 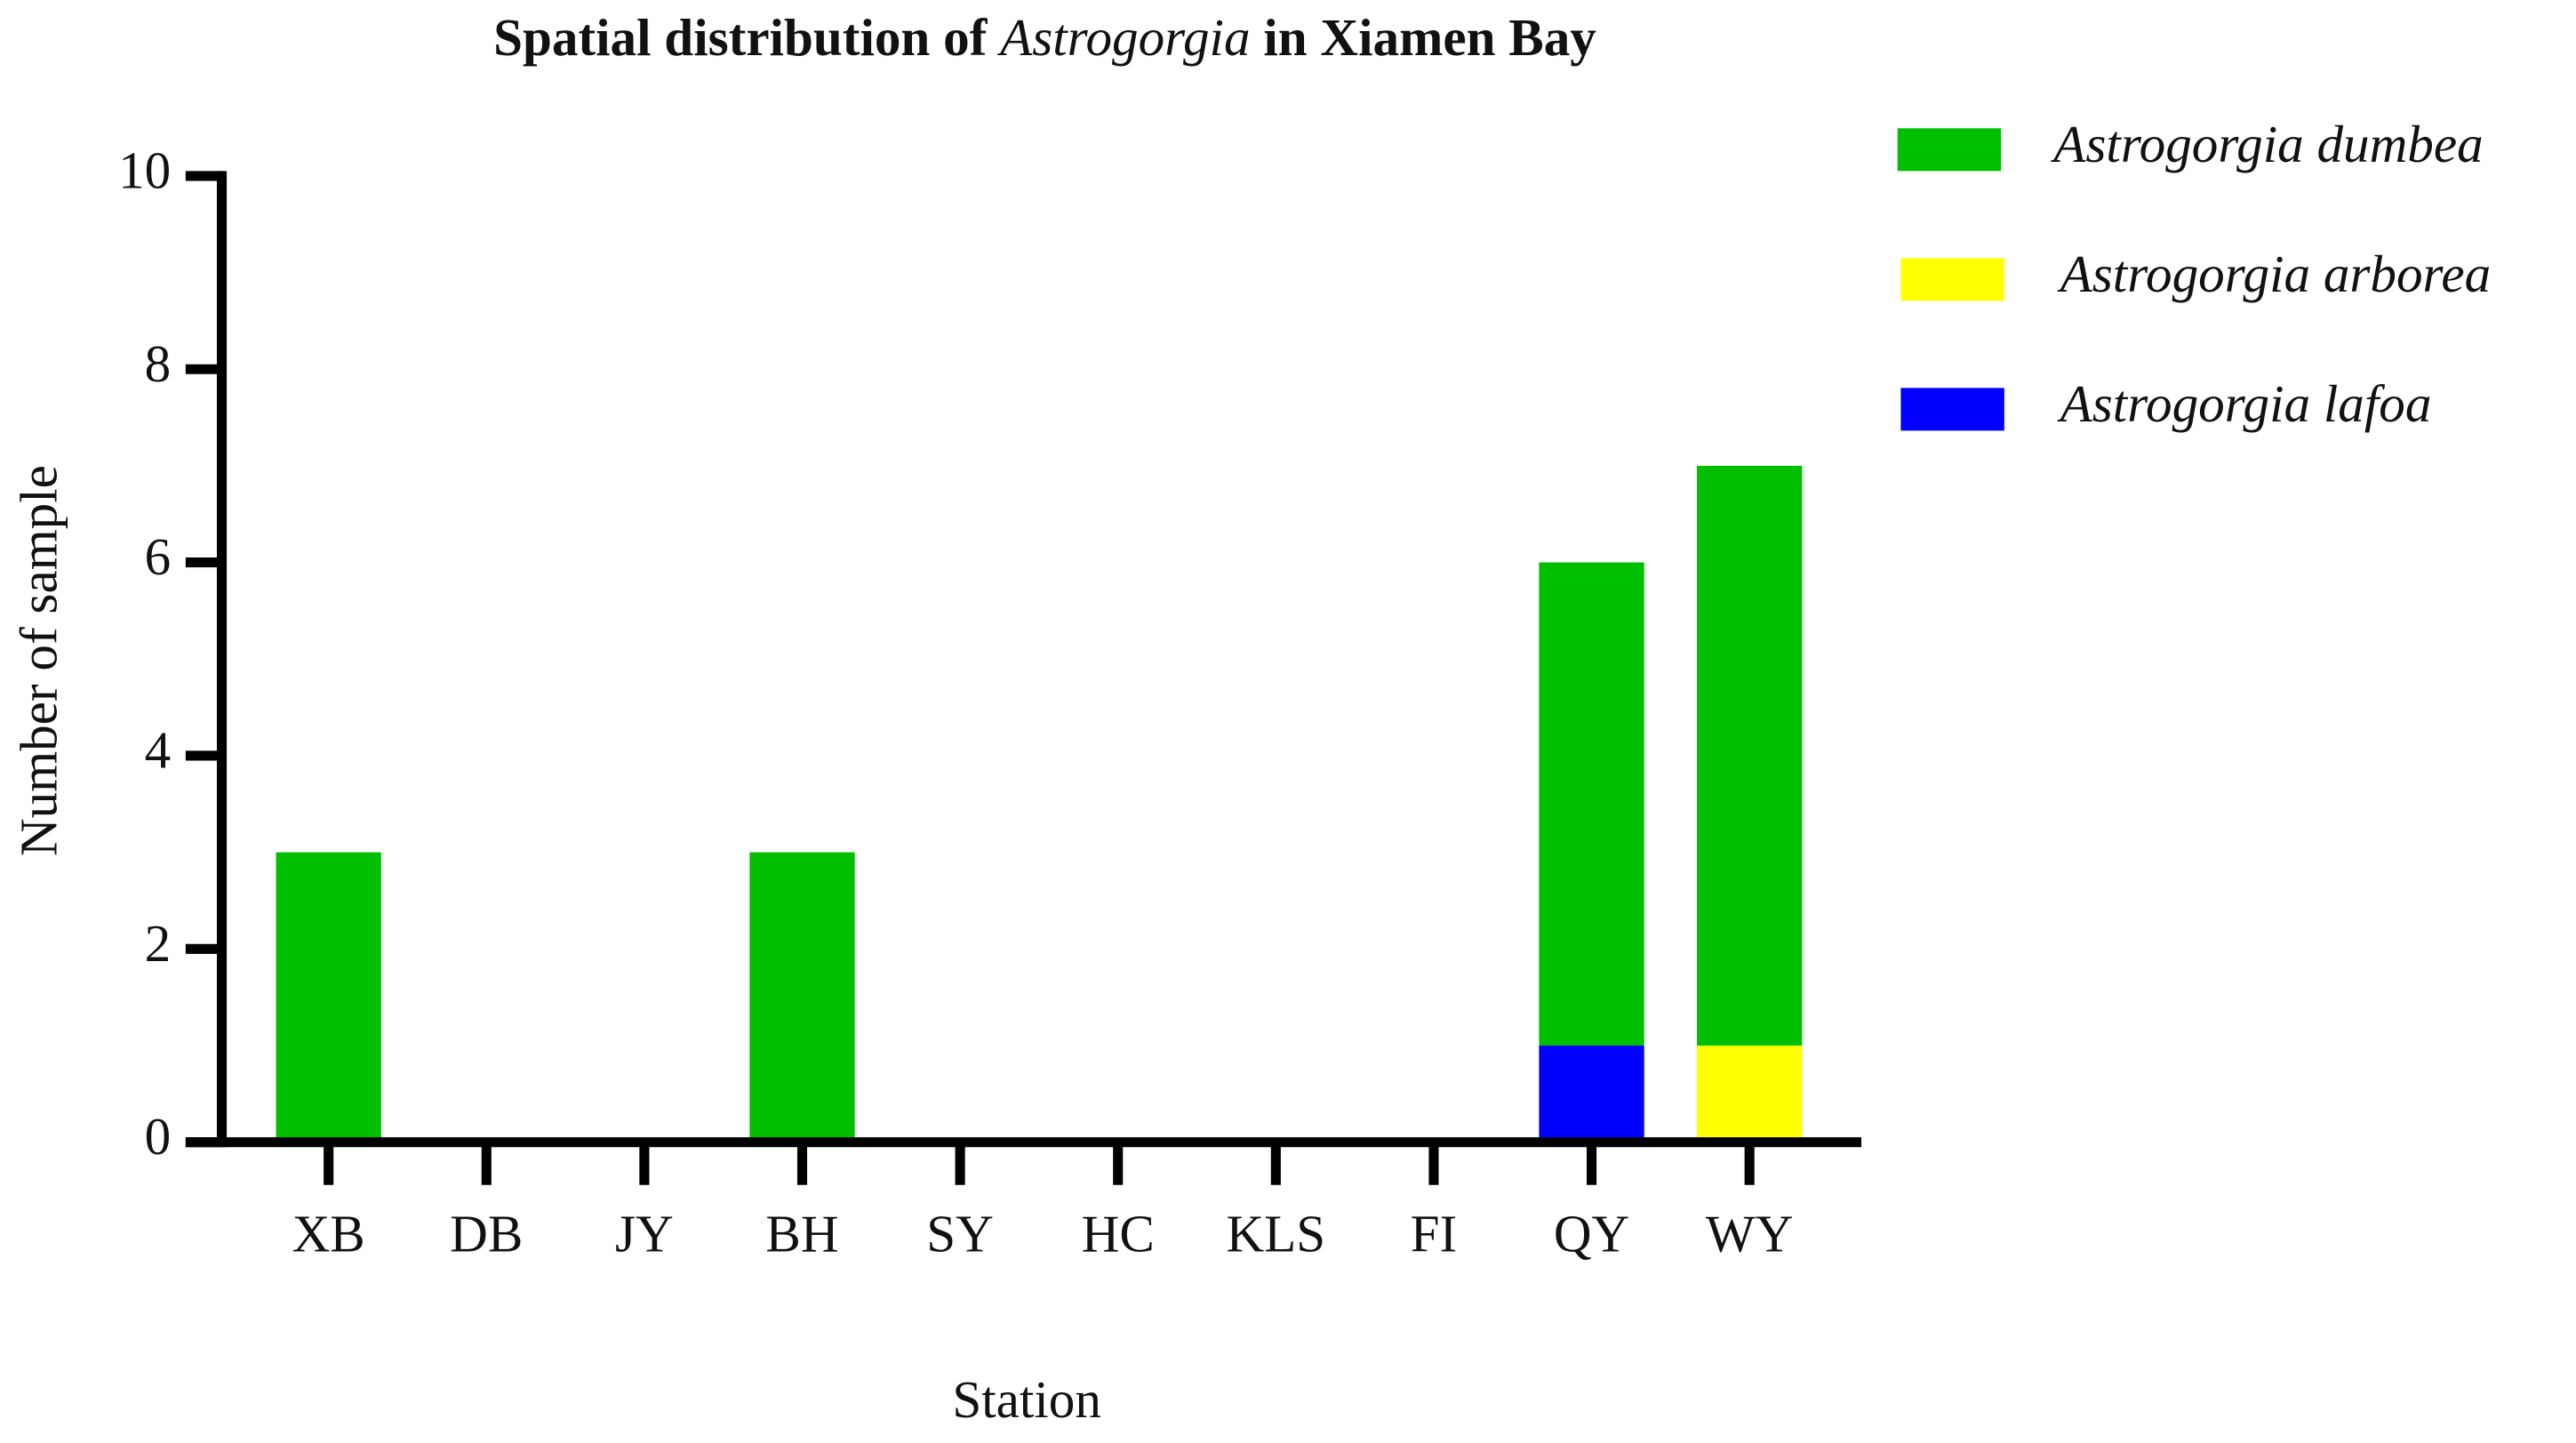 I want to click on x-tick-label: SY, so click(x=960, y=1234).